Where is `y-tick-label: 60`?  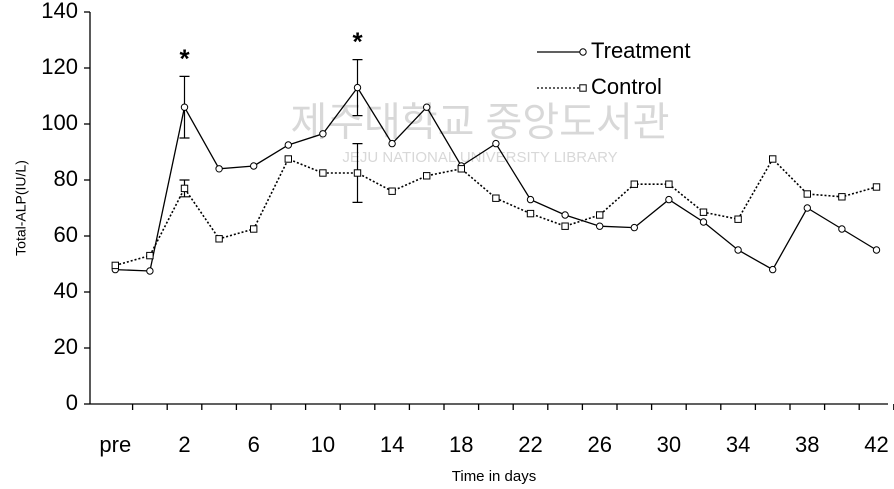
y-tick-label: 60 is located at coordinates (66, 234).